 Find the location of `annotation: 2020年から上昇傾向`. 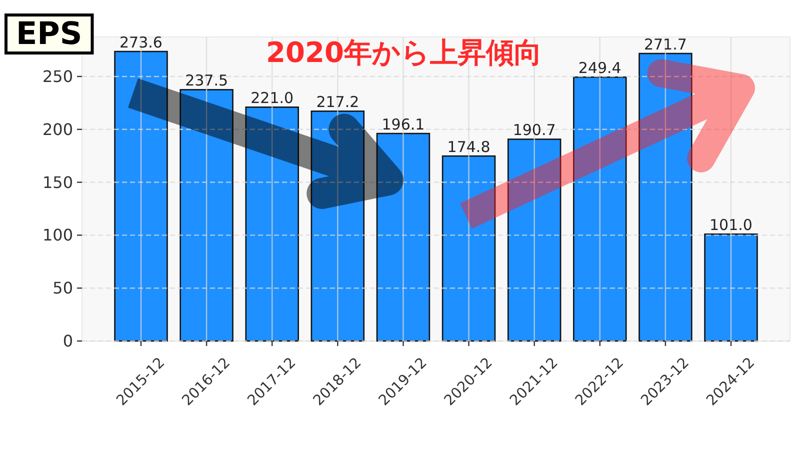

annotation: 2020年から上昇傾向 is located at coordinates (404, 52).